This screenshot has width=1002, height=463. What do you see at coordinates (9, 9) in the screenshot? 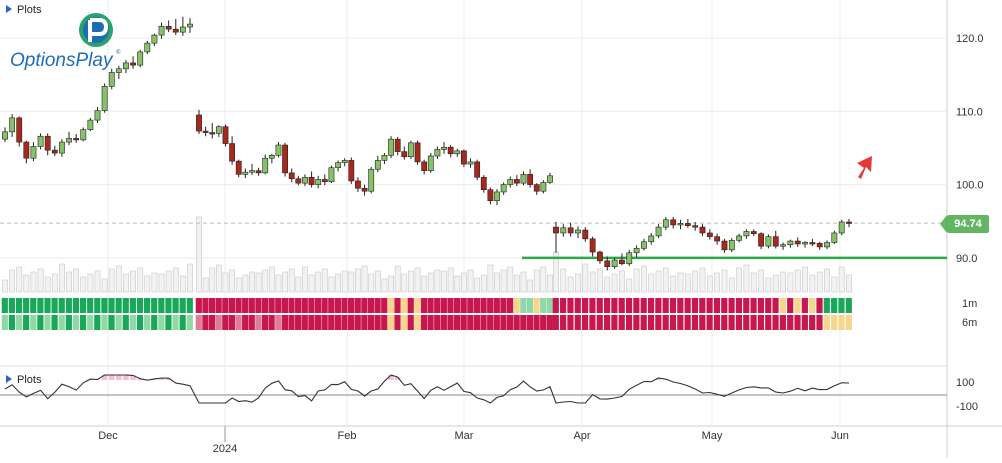
I see `expand-triangle-icon` at bounding box center [9, 9].